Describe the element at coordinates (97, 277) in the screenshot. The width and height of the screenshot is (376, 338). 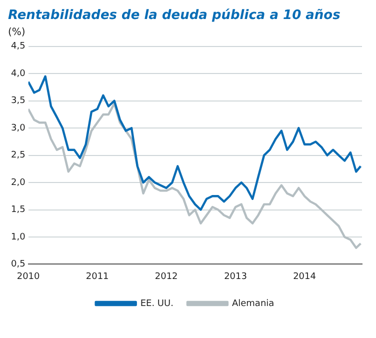
I see `x-tick-label: 2011` at that location.